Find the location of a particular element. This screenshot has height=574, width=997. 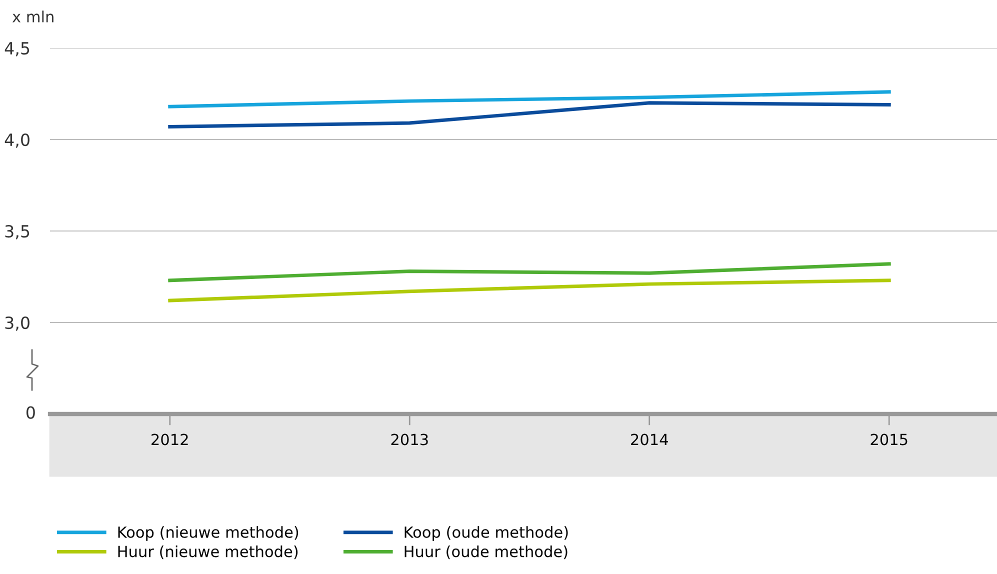

legend-label: Koop (oude methode) is located at coordinates (486, 533).